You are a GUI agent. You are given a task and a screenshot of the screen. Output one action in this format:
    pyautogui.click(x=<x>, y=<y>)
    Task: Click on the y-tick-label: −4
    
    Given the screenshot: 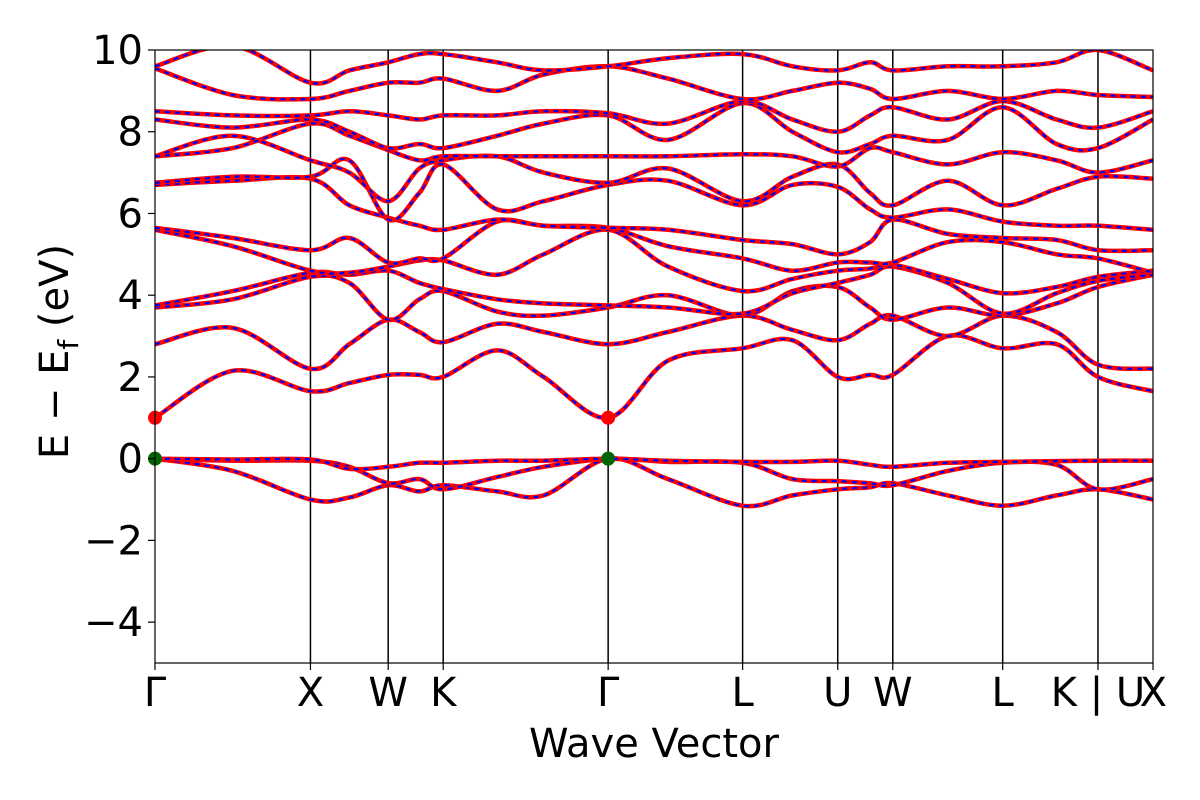 What is the action you would take?
    pyautogui.click(x=113, y=623)
    